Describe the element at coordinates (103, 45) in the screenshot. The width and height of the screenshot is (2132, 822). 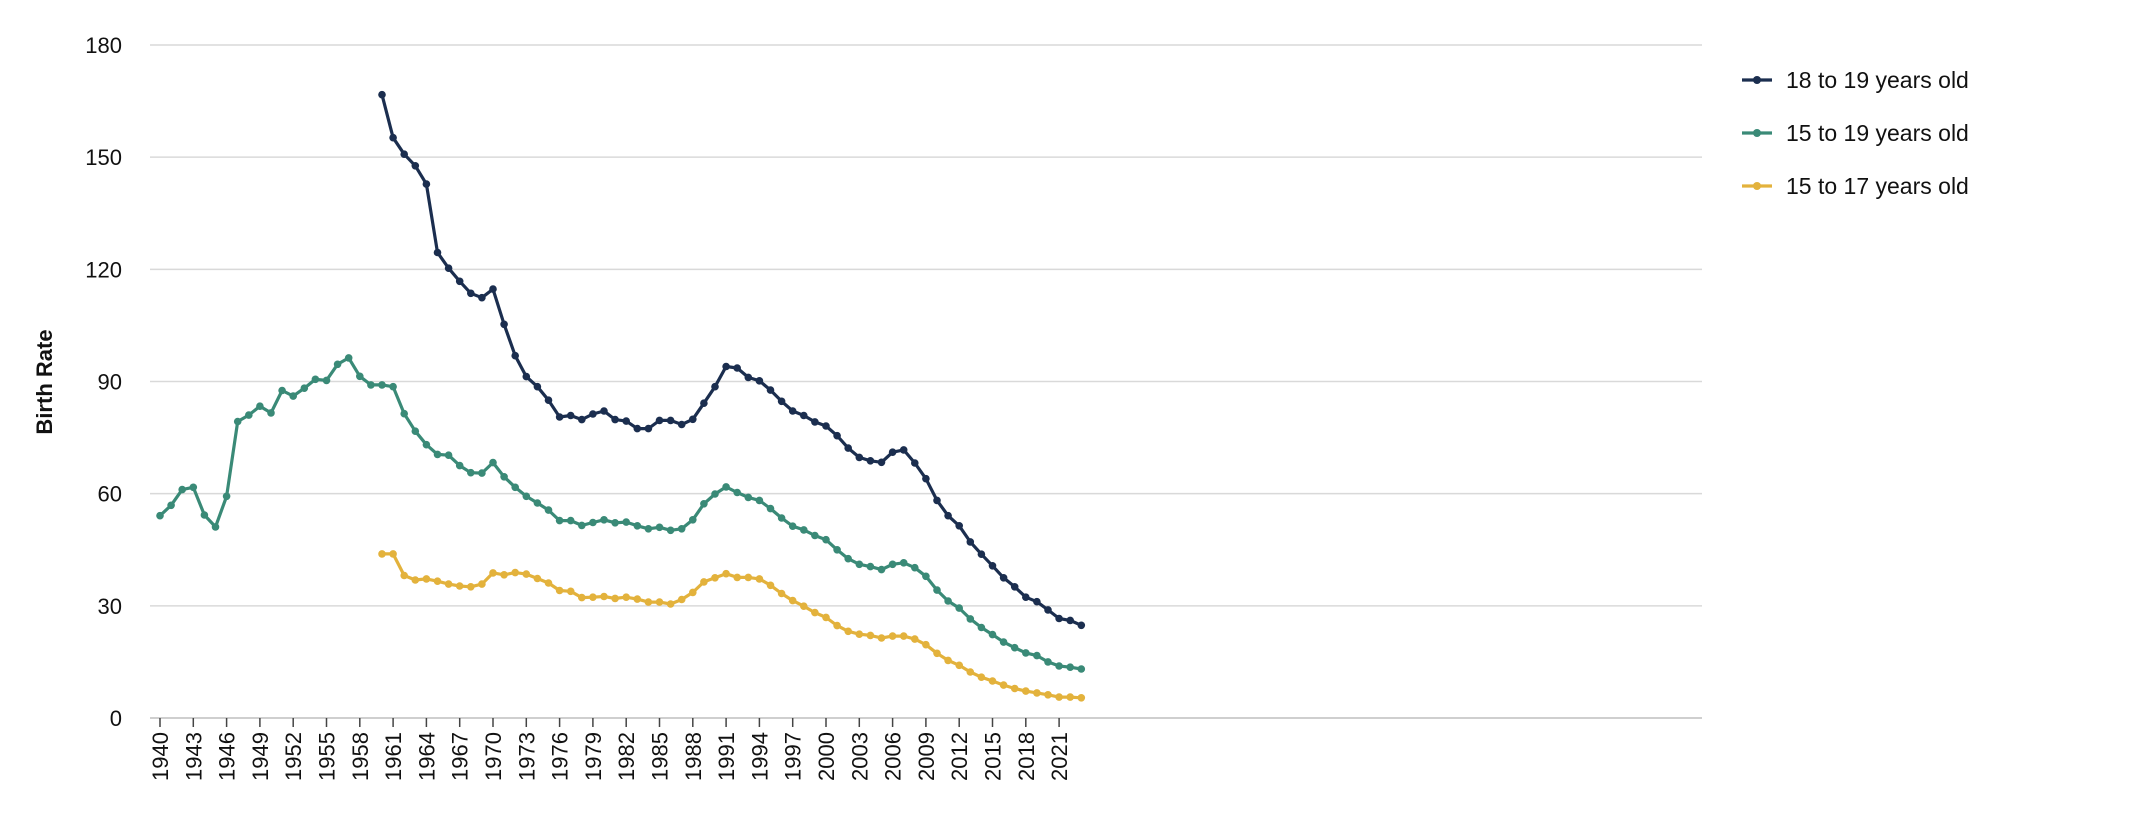
I see `y-tick-label: 180` at that location.